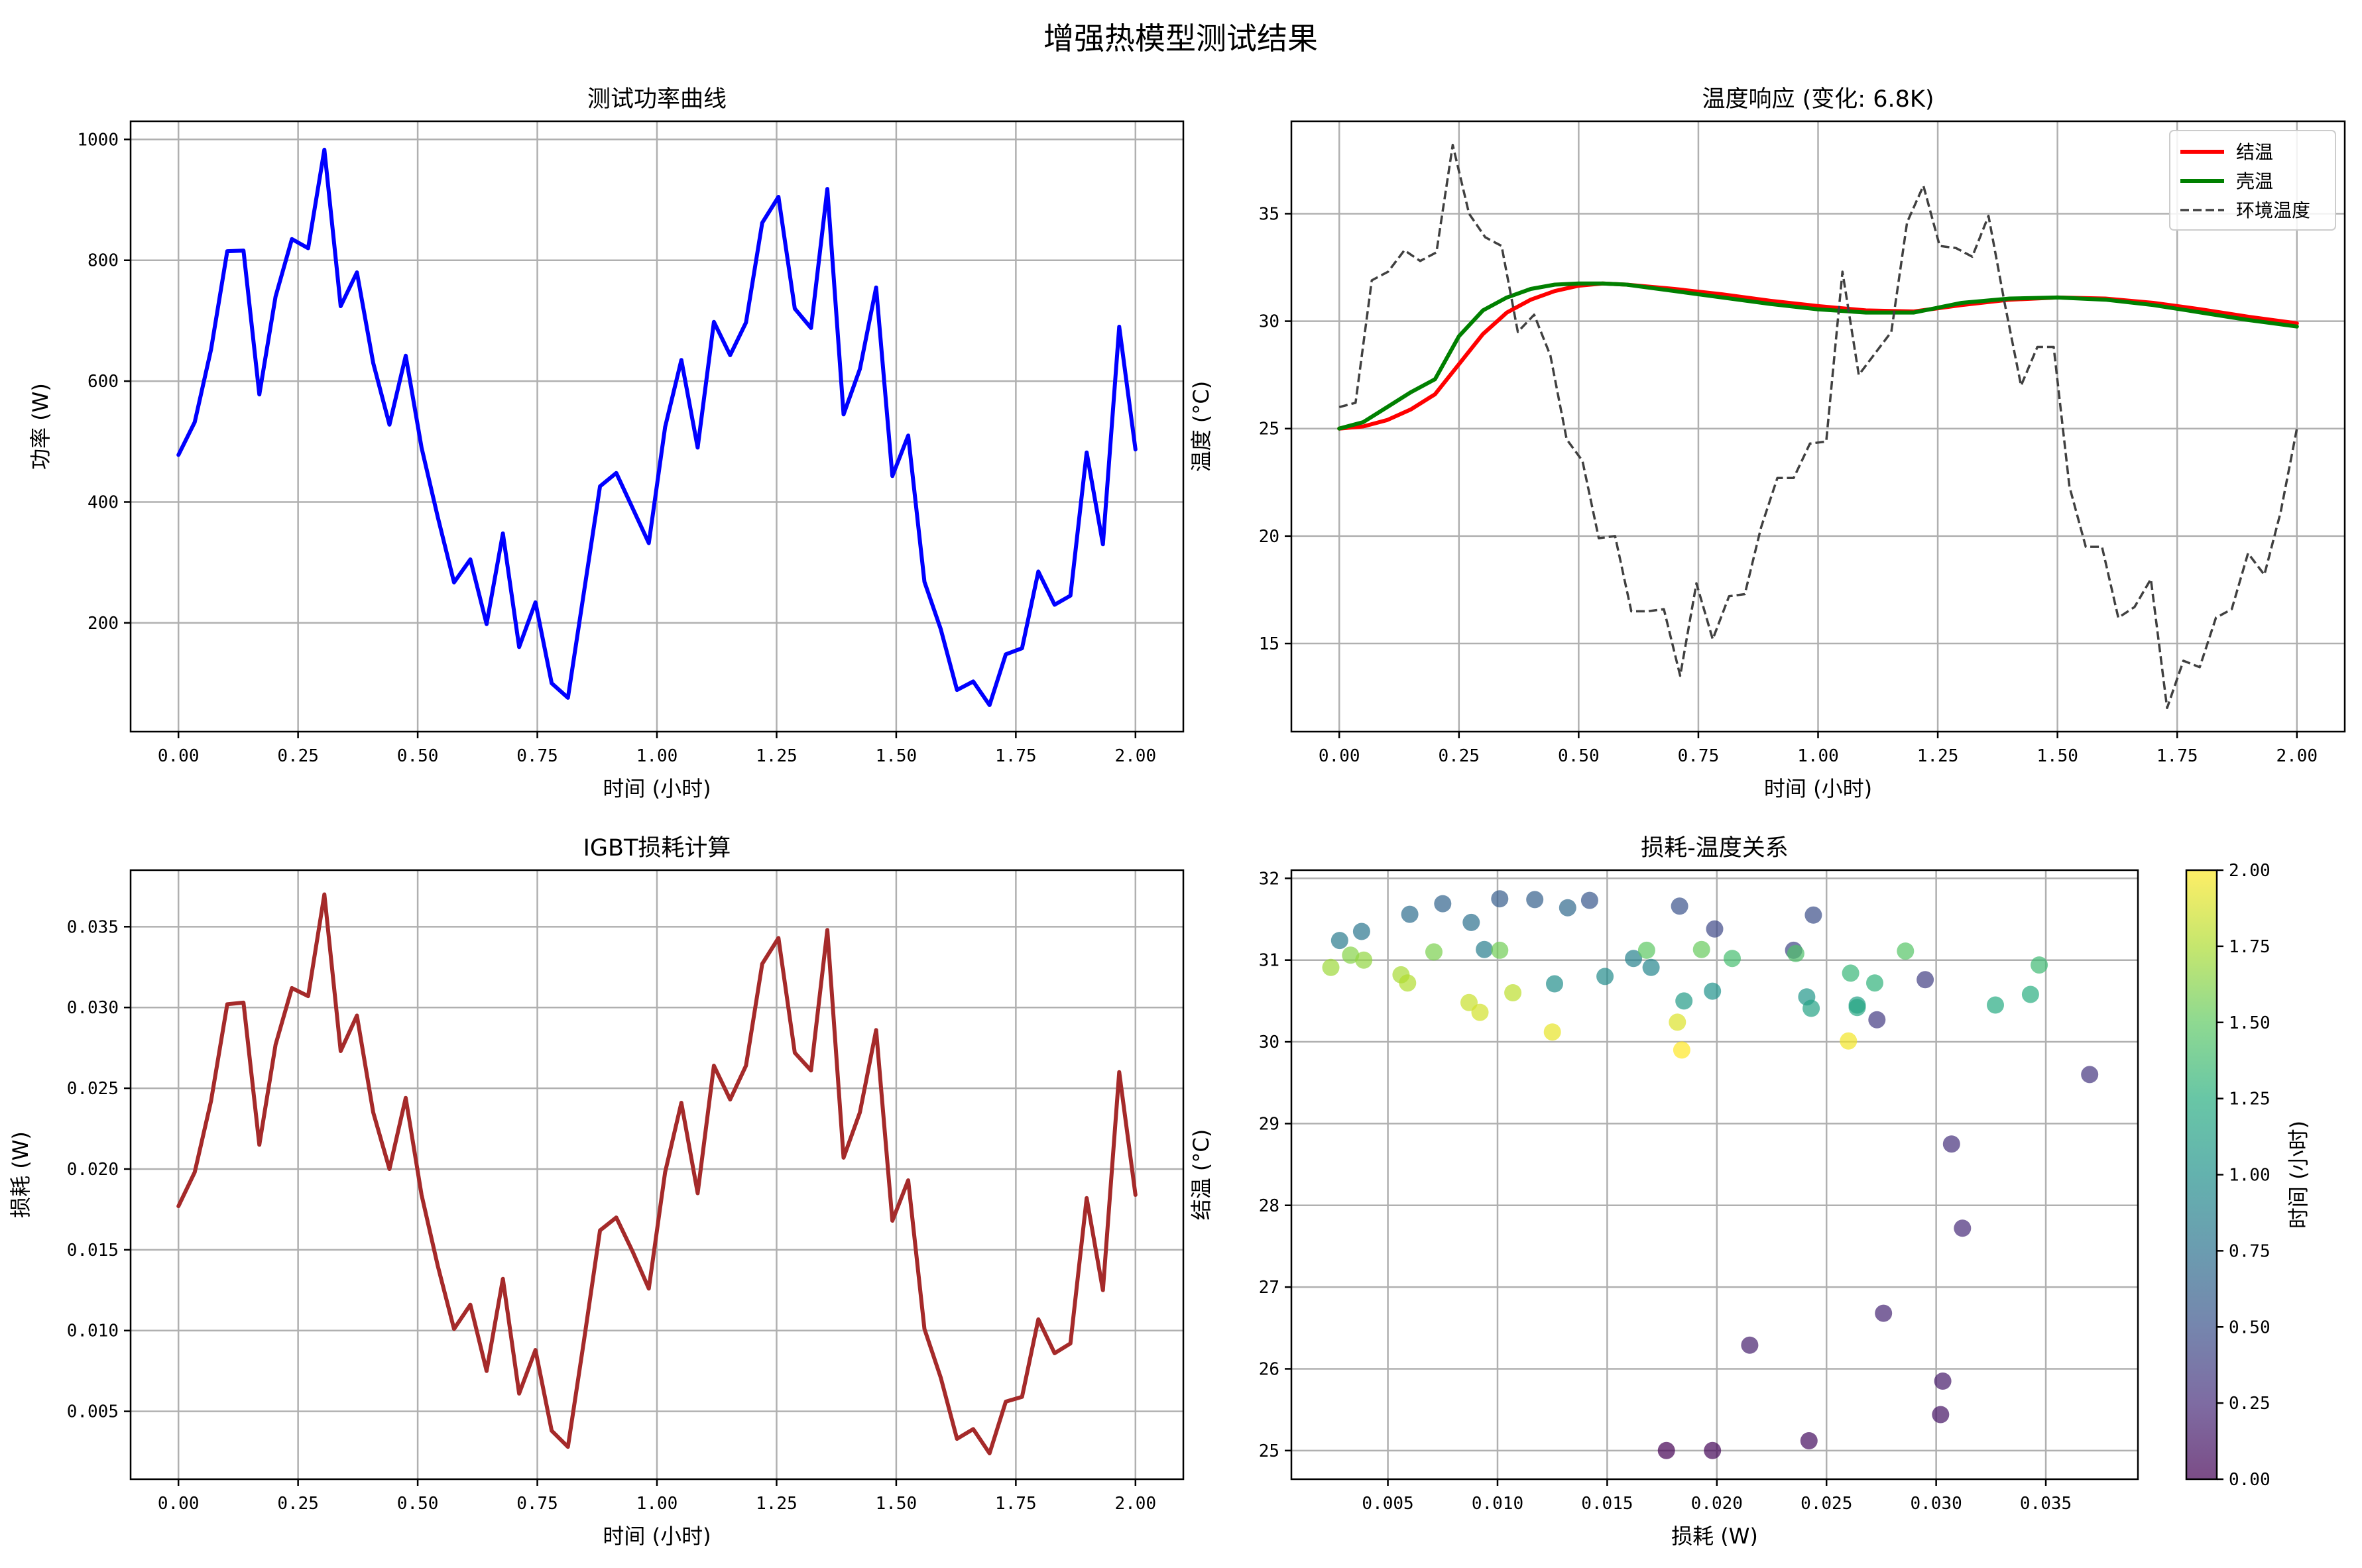 The image size is (2362, 1568). Describe the element at coordinates (1202, 427) in the screenshot. I see `y-axis-label: 温度 (°C)` at that location.